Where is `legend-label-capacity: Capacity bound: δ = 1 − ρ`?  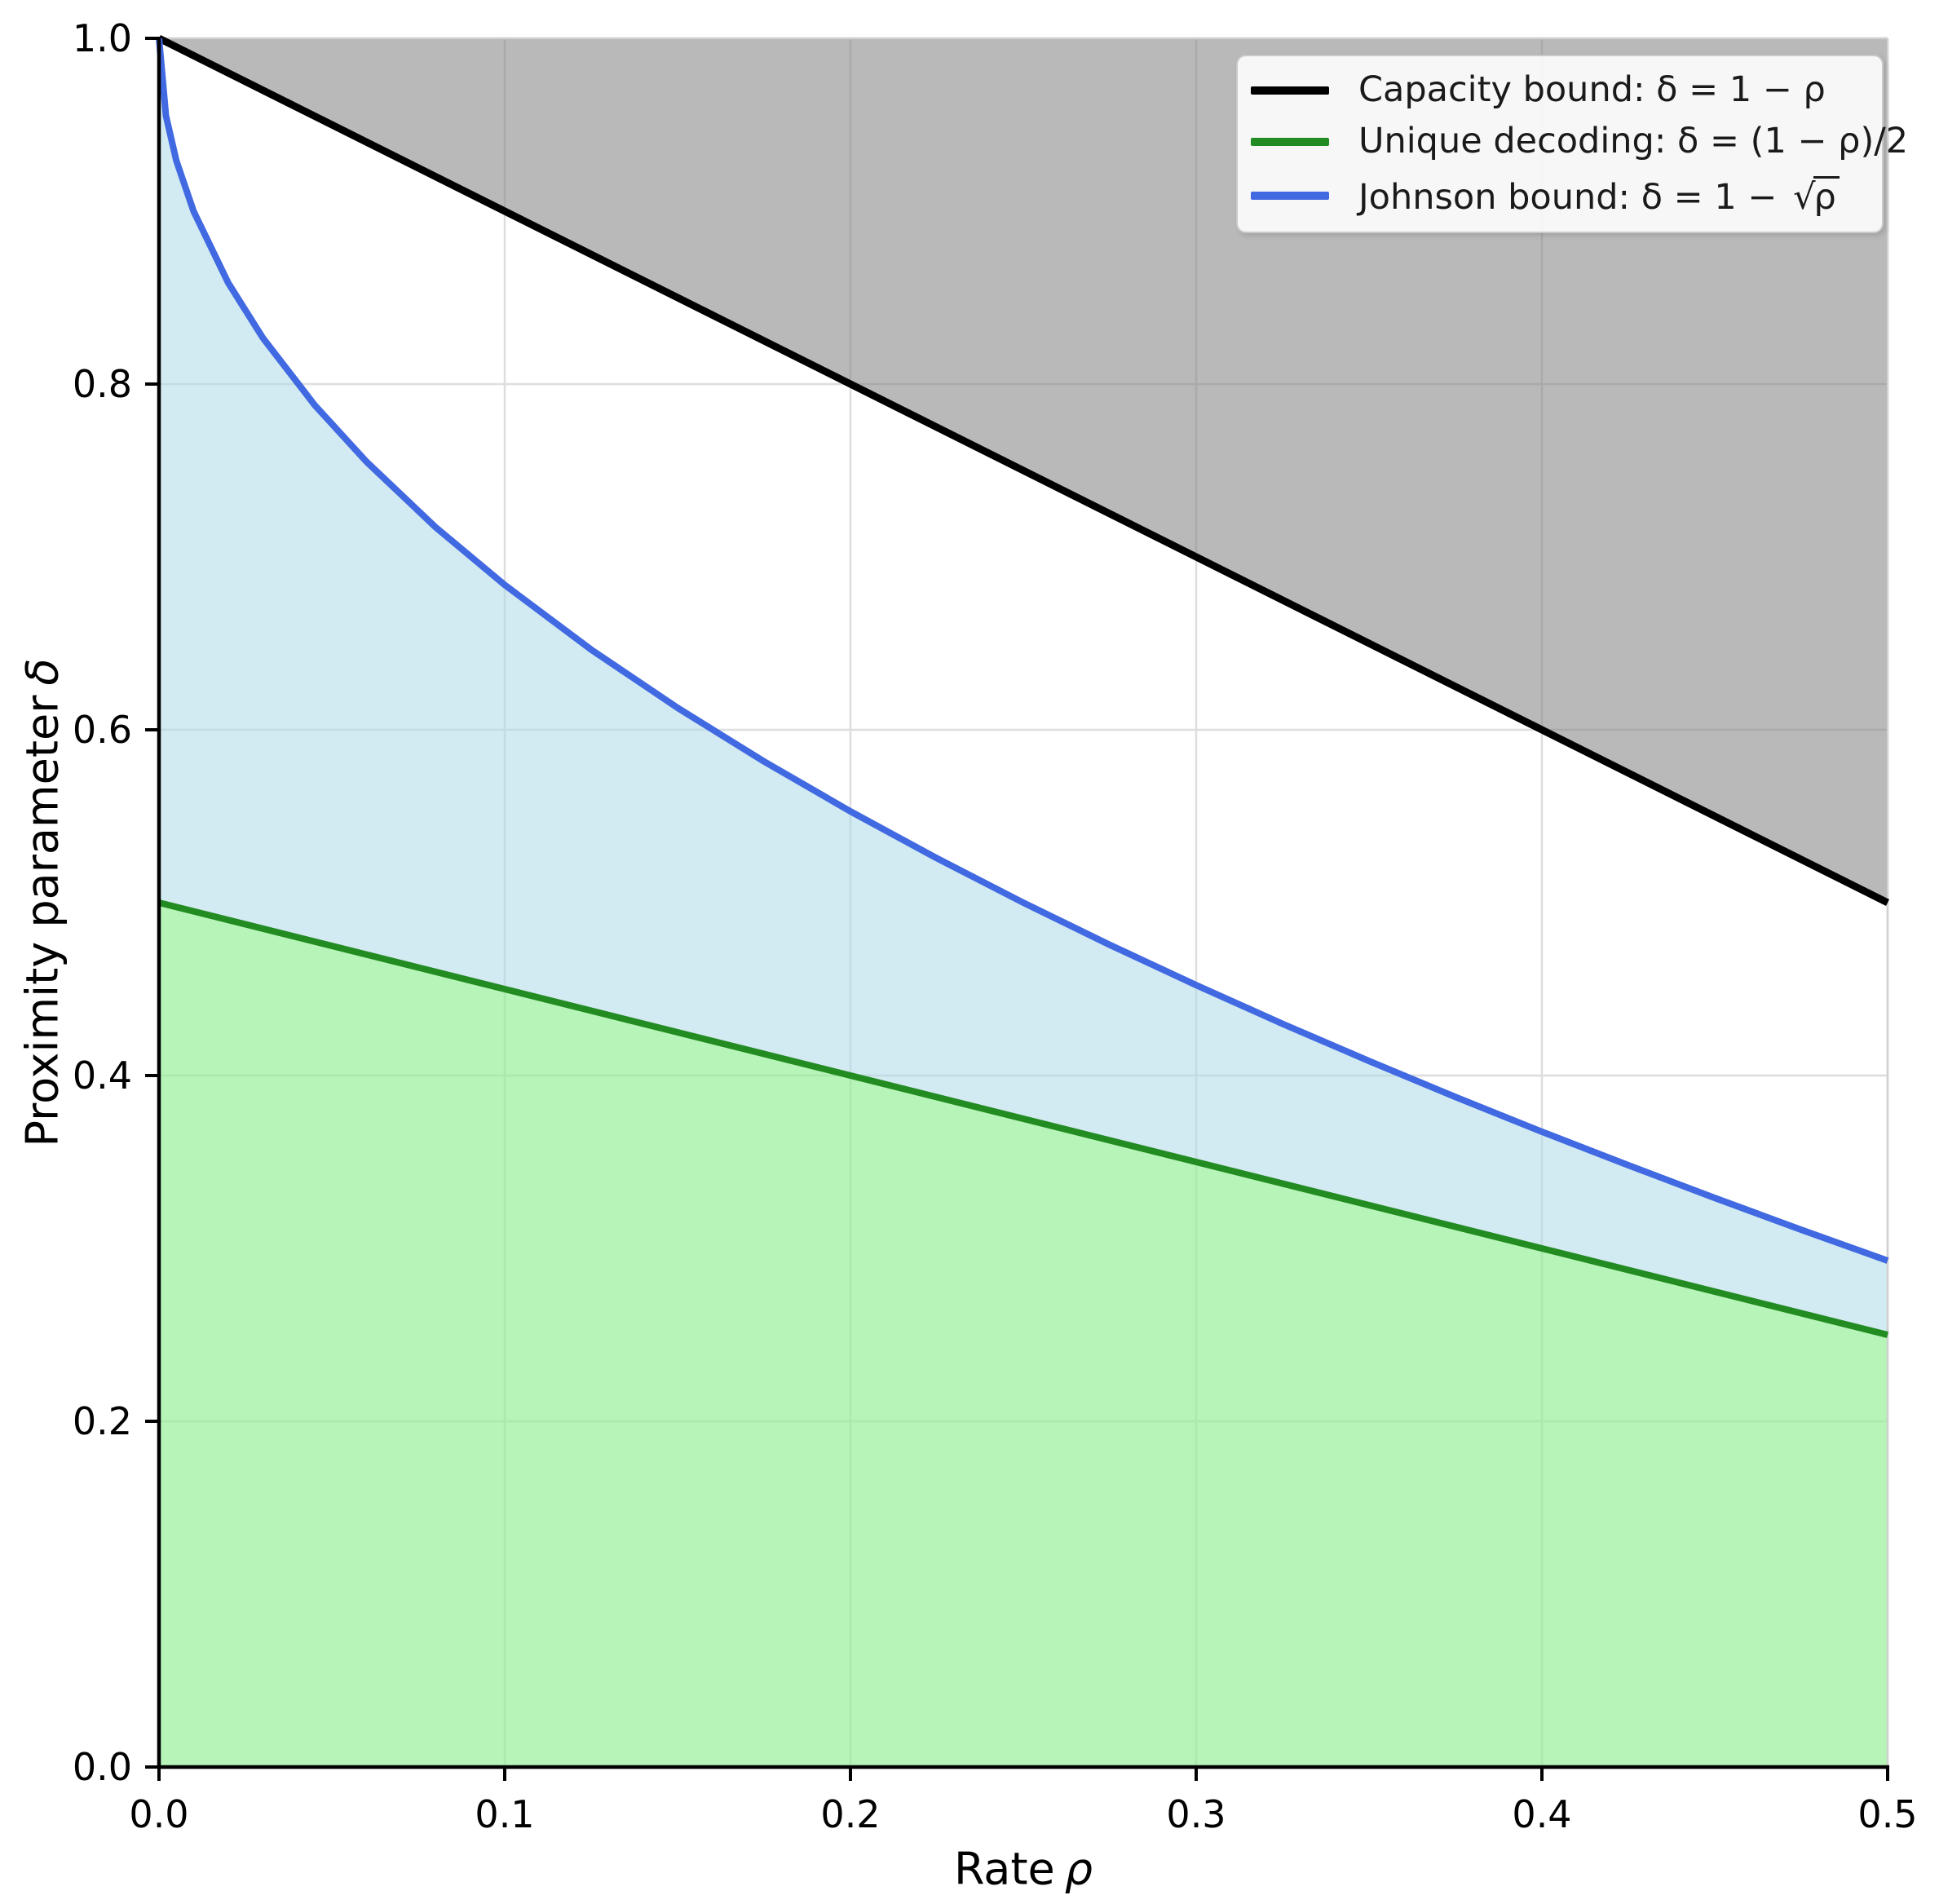
legend-label-capacity: Capacity bound: δ = 1 − ρ is located at coordinates (1592, 90).